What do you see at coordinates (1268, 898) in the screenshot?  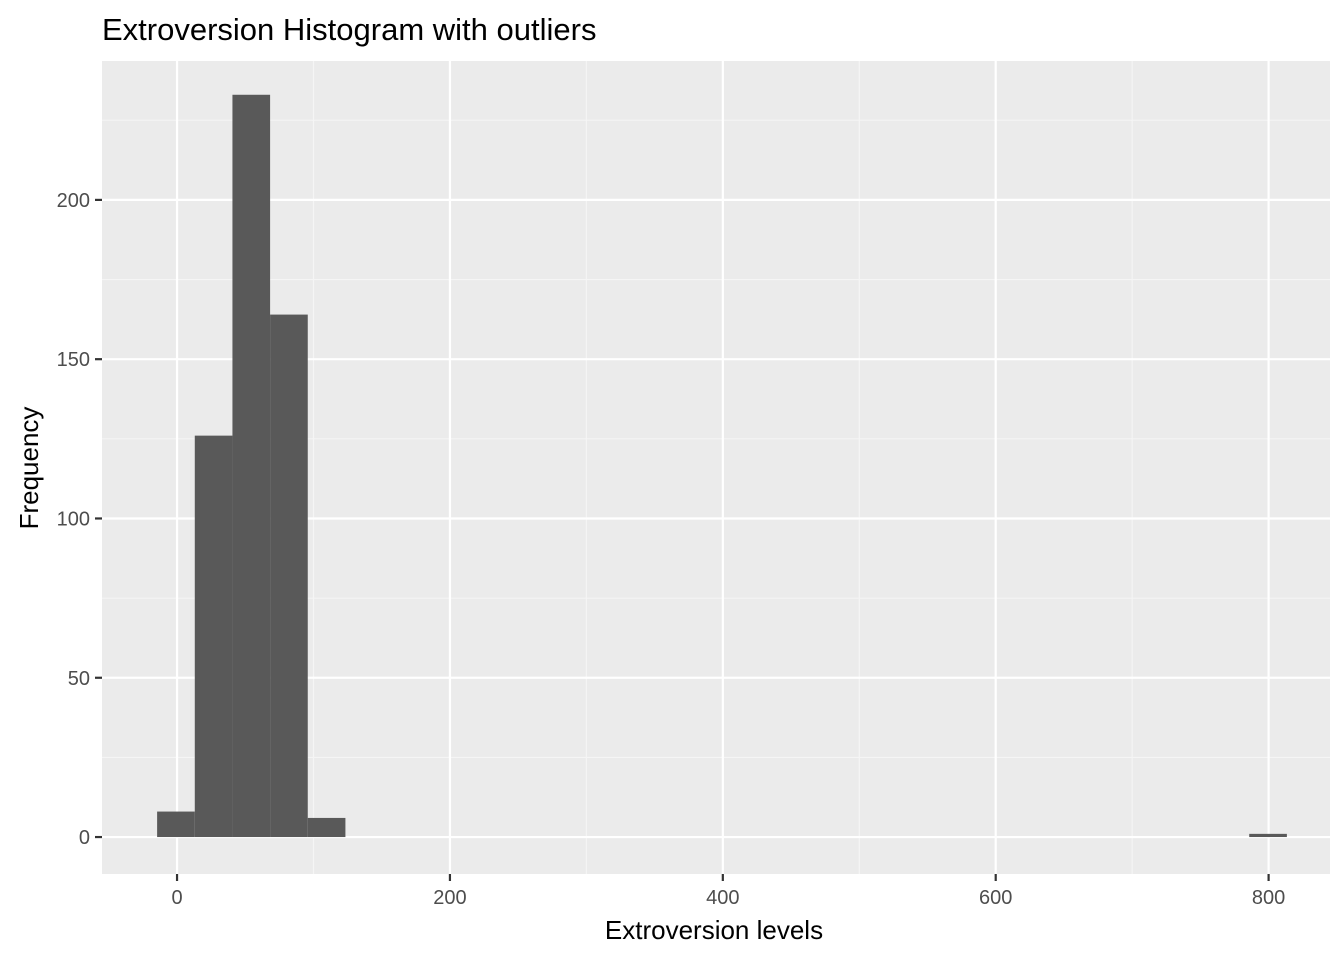 I see `x-tick-label: 800` at bounding box center [1268, 898].